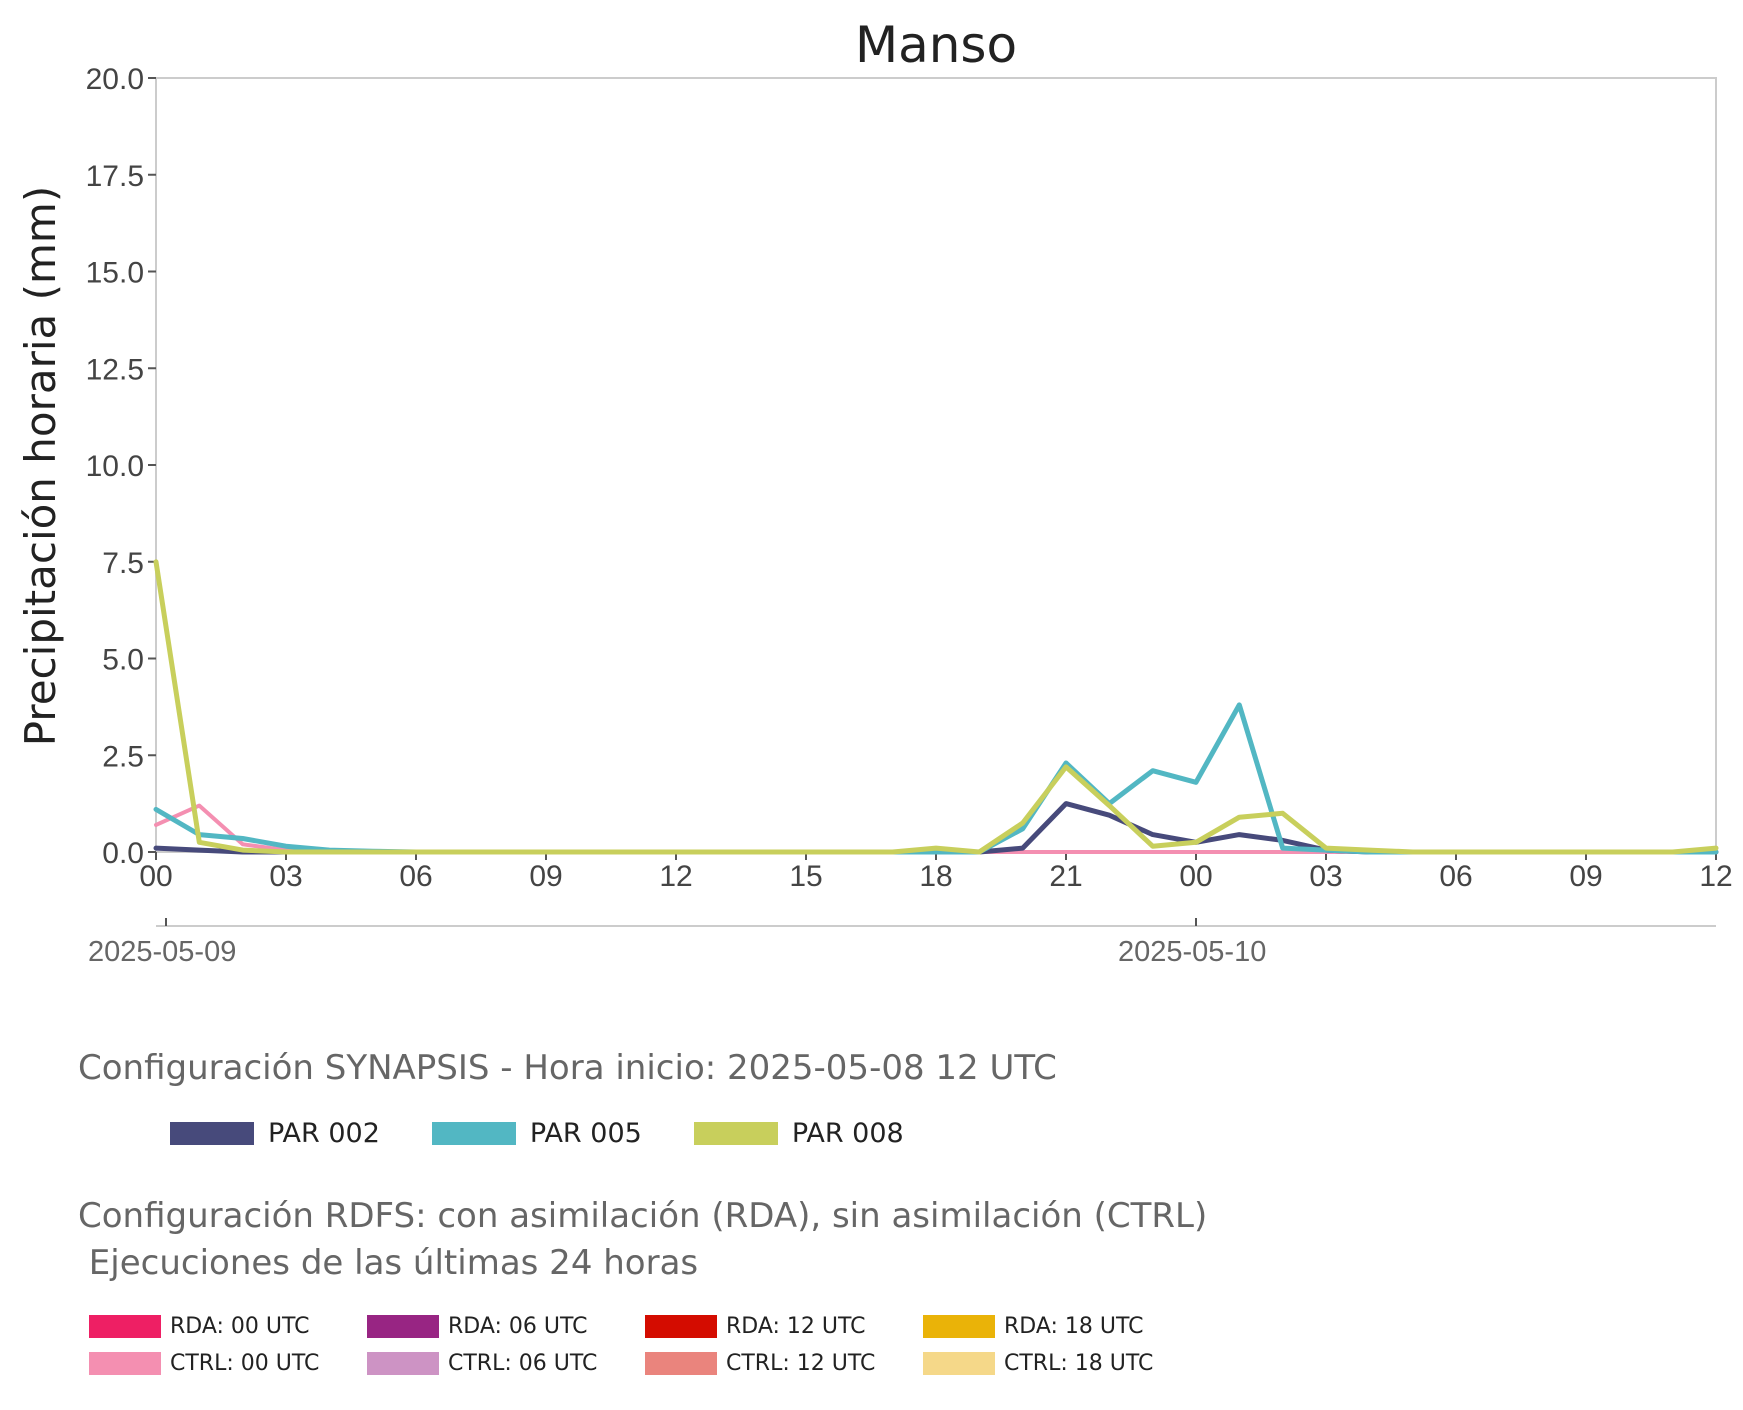  Describe the element at coordinates (796, 1326) in the screenshot. I see `legend-label: RDA: 12 UTC` at that location.